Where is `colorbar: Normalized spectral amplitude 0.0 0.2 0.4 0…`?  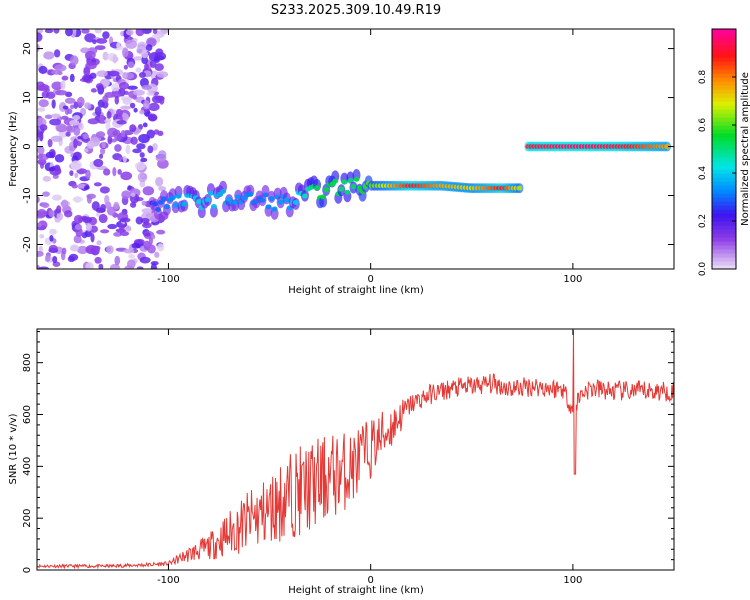 colorbar: Normalized spectral amplitude 0.0 0.2 0.4 0… is located at coordinates (724, 152).